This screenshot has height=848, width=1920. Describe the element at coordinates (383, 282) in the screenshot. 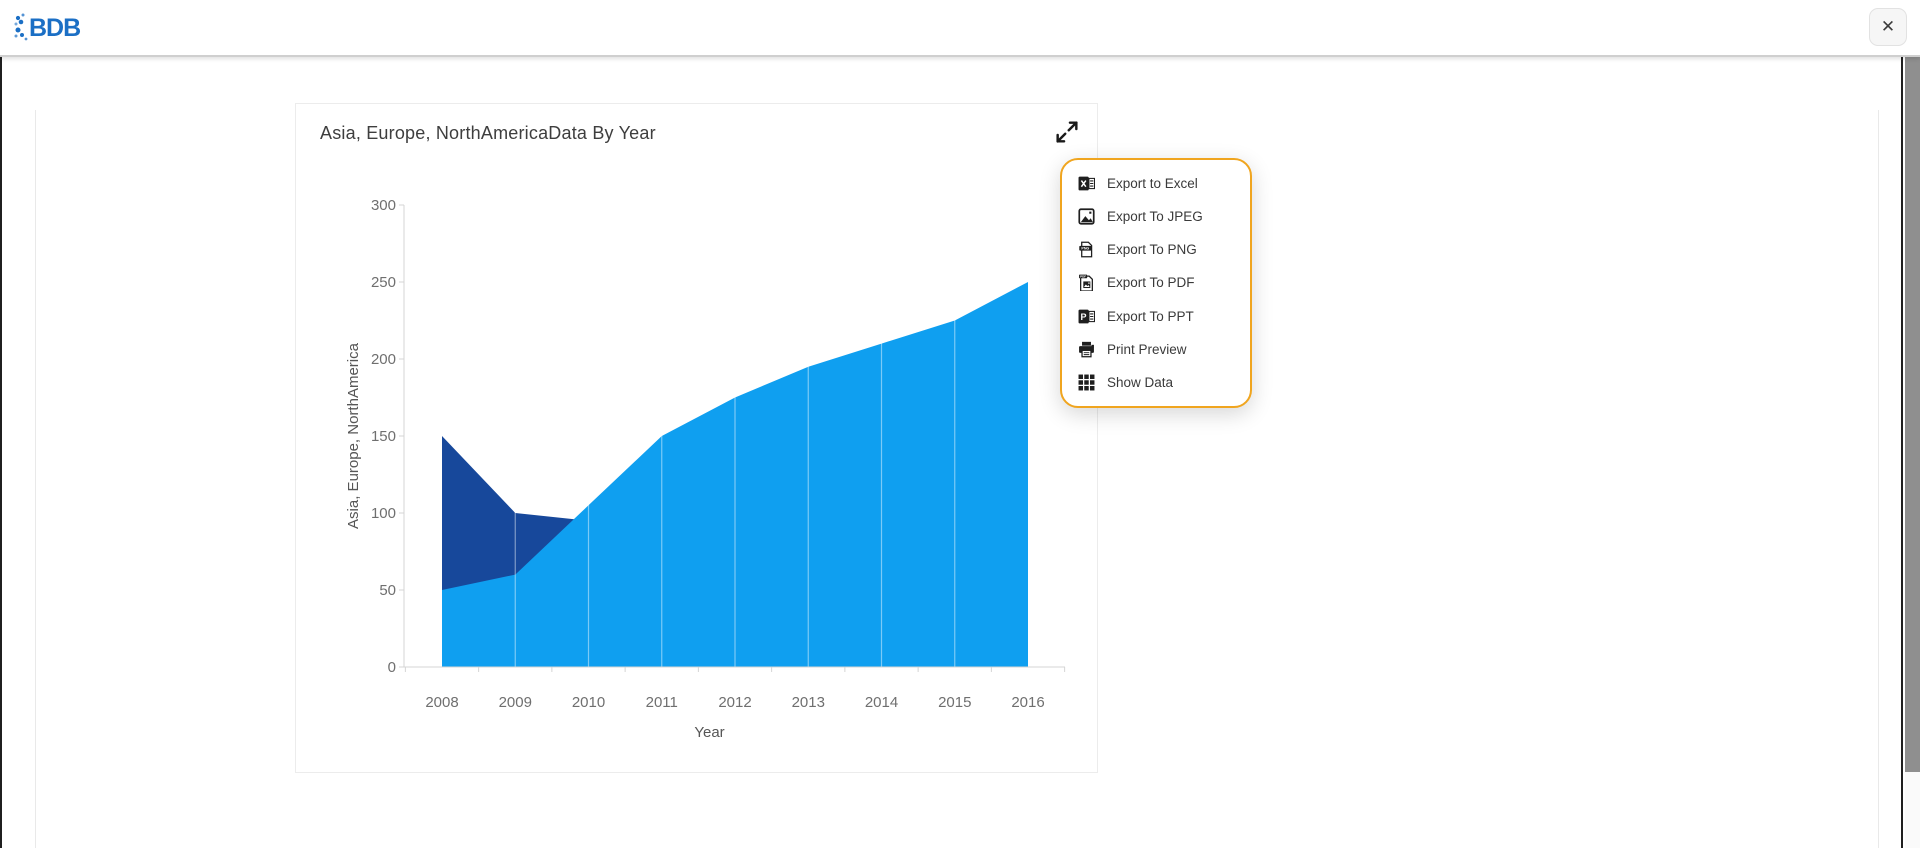

I see `svg-text: 250` at that location.